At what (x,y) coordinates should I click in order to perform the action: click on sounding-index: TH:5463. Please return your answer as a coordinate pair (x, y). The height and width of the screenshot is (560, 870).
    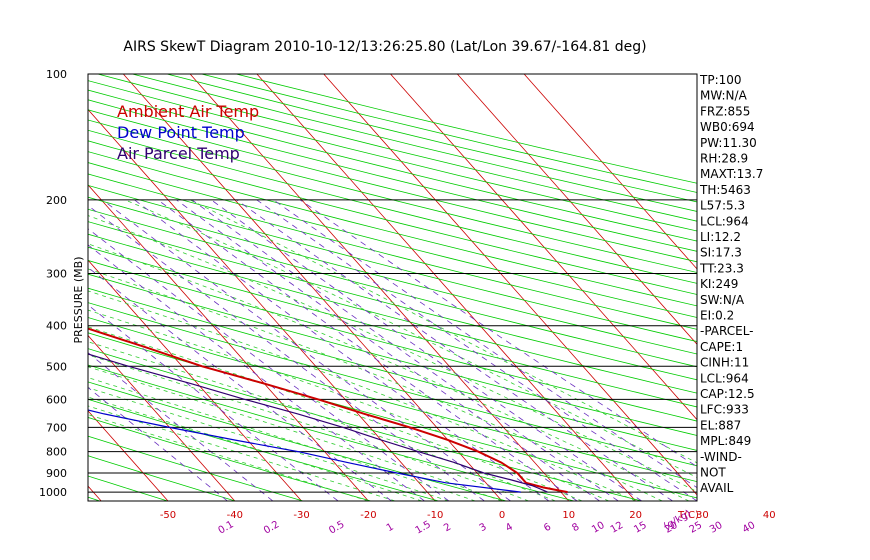
    Looking at the image, I should click on (725, 190).